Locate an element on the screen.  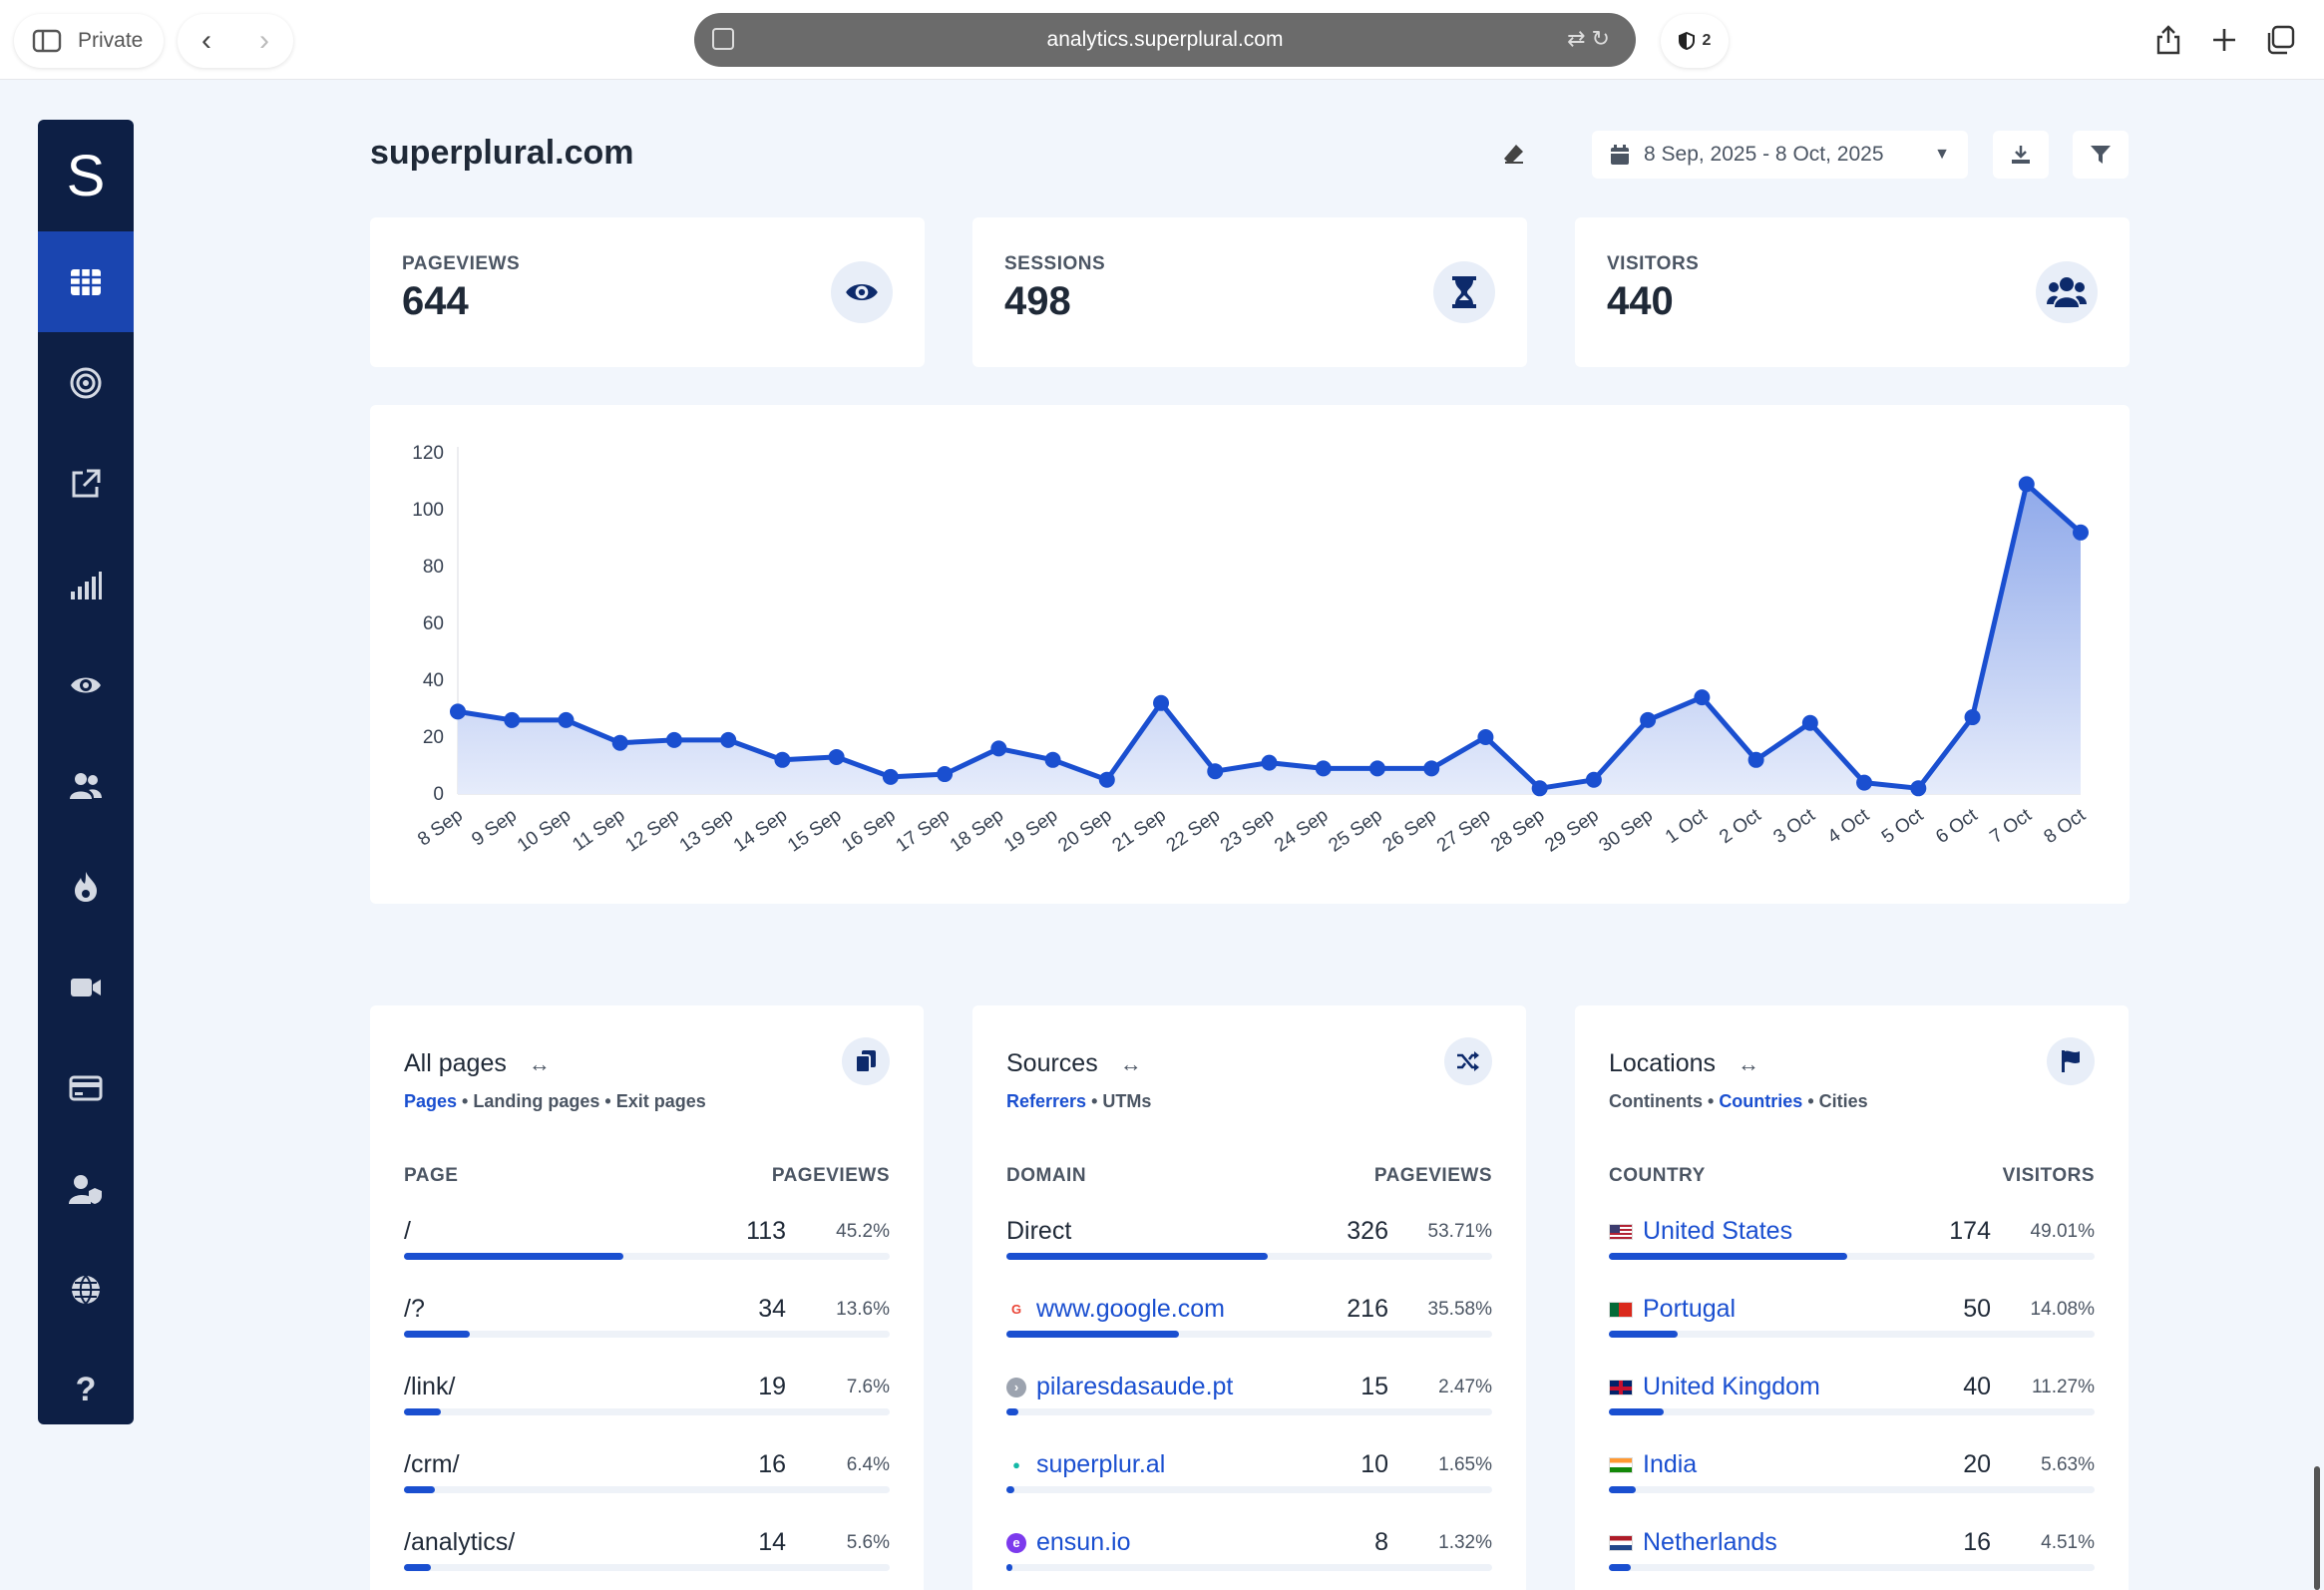
address-bar: analytics.superplural.com ⇄↻ is located at coordinates (1165, 40).